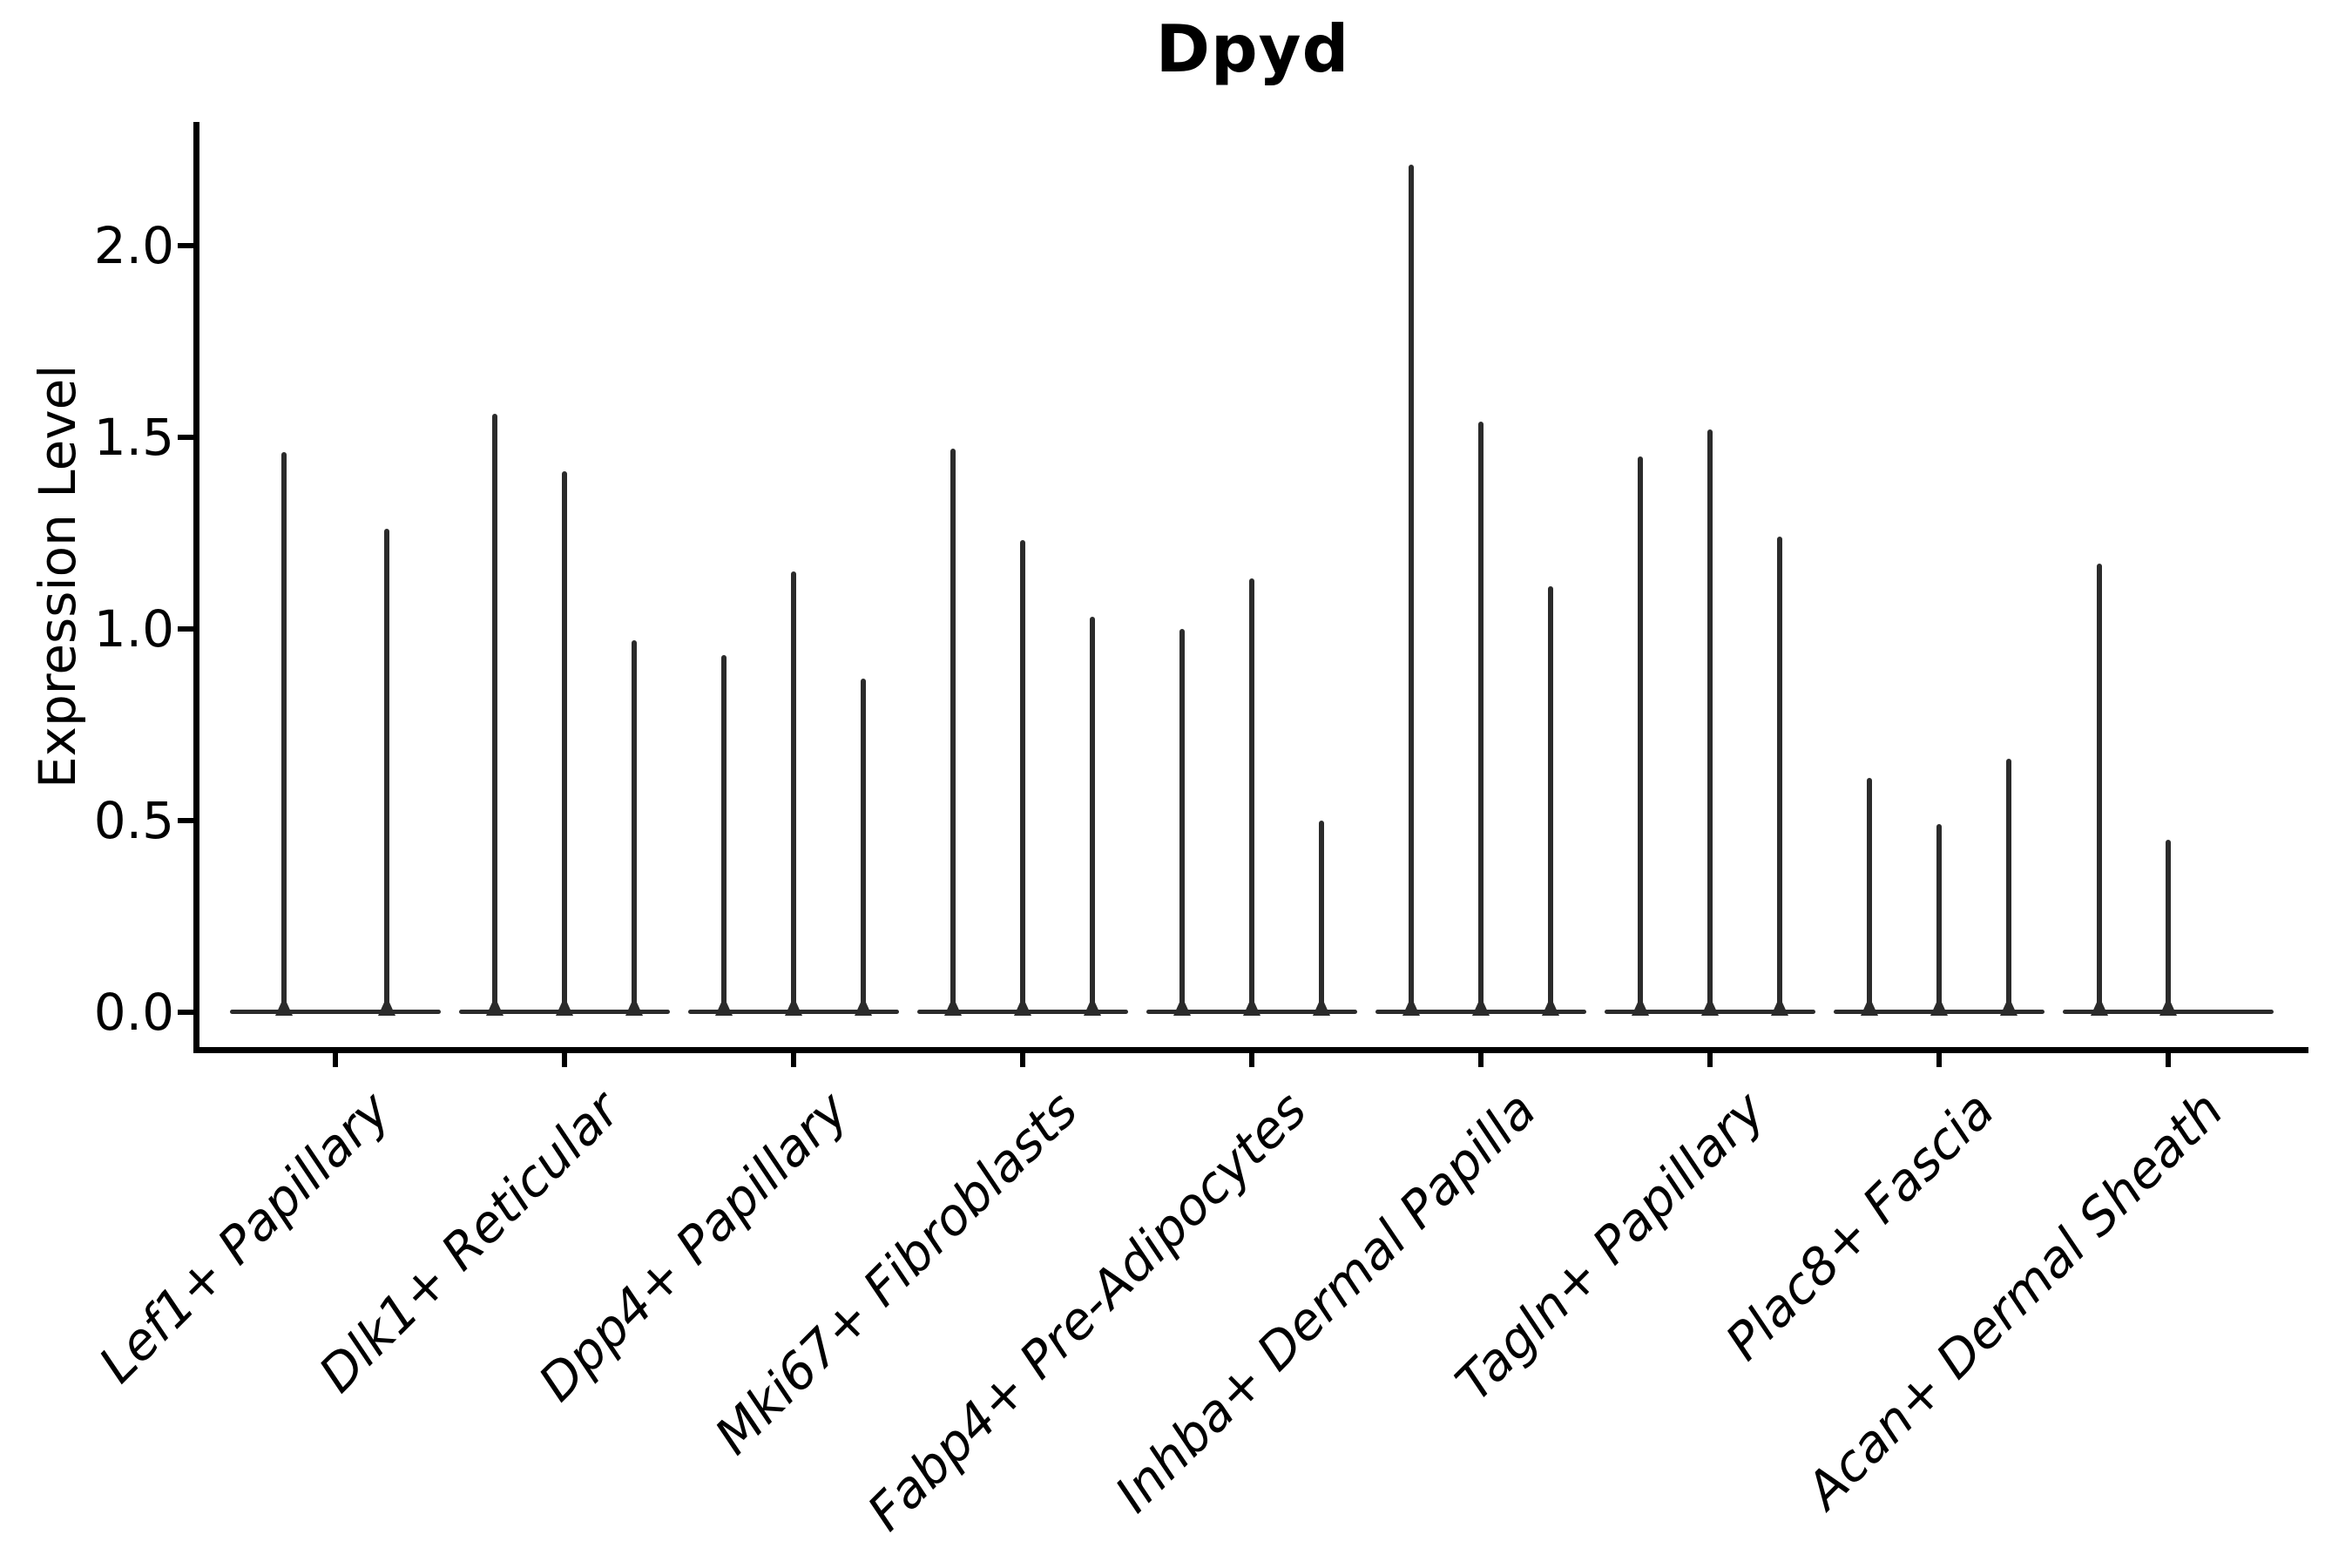  I want to click on x-axis-spine, so click(1250, 1050).